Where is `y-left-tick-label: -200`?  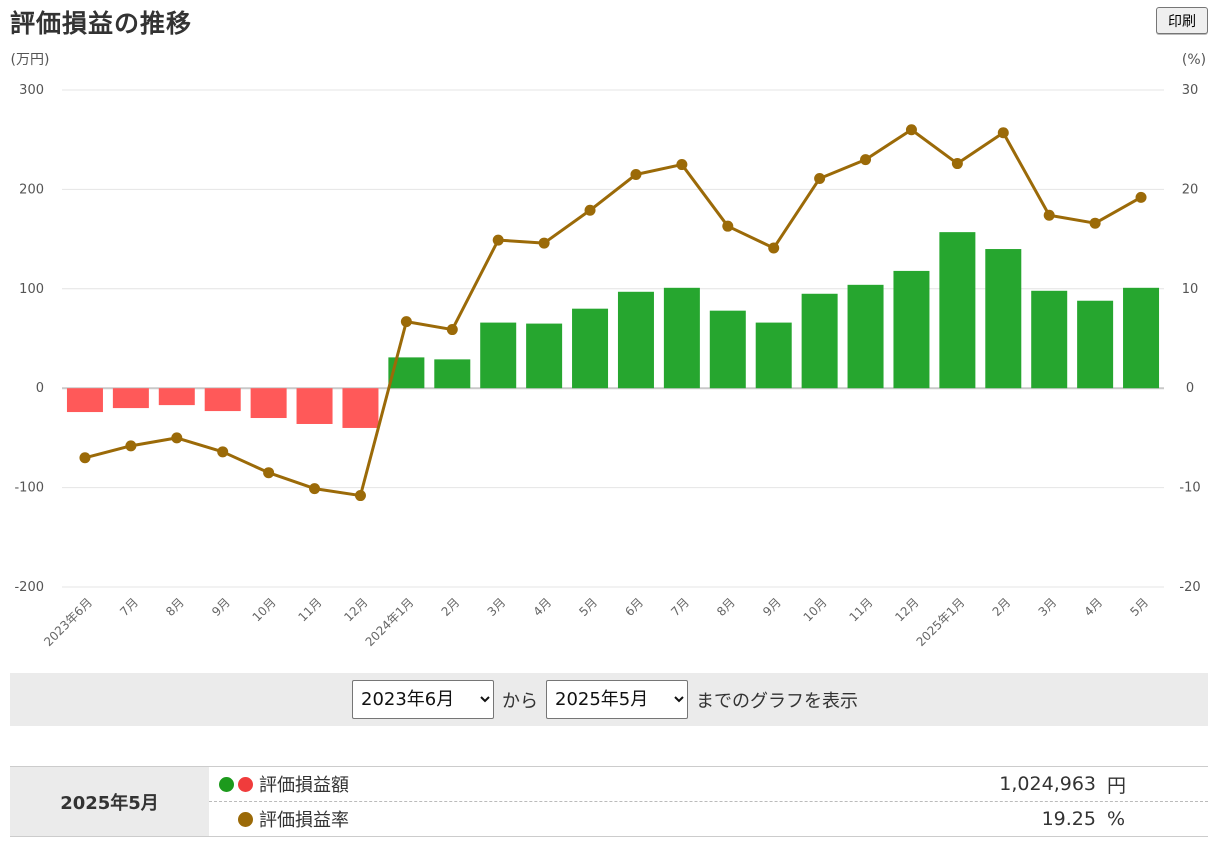
y-left-tick-label: -200 is located at coordinates (29, 587).